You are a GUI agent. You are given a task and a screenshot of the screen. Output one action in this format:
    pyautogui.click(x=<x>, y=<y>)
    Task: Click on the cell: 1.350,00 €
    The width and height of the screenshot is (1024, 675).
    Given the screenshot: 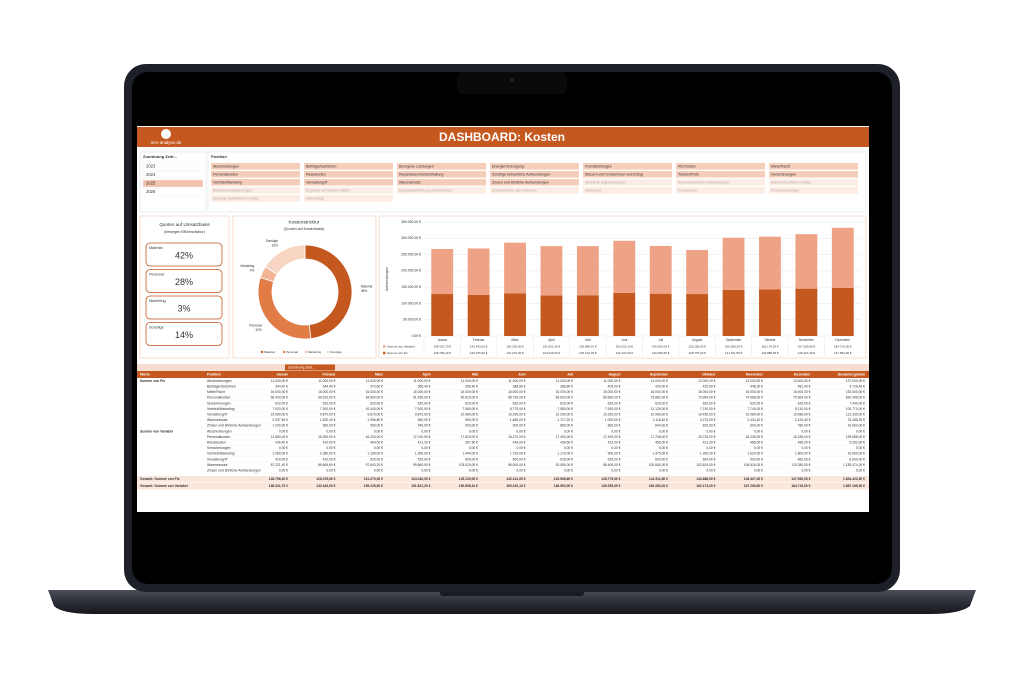 What is the action you would take?
    pyautogui.click(x=423, y=454)
    